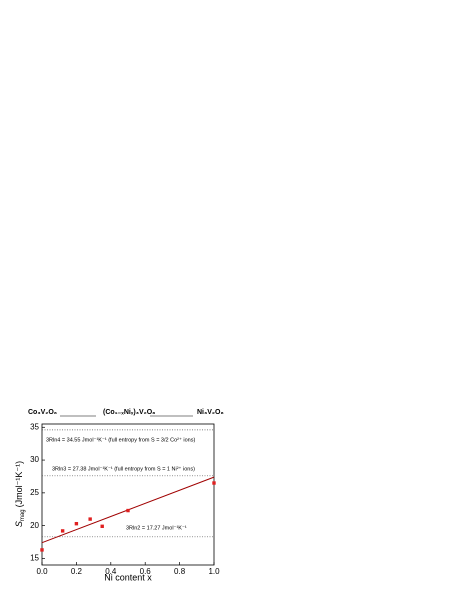 The width and height of the screenshot is (463, 599). What do you see at coordinates (34, 426) in the screenshot?
I see `y-tick-label: 35` at bounding box center [34, 426].